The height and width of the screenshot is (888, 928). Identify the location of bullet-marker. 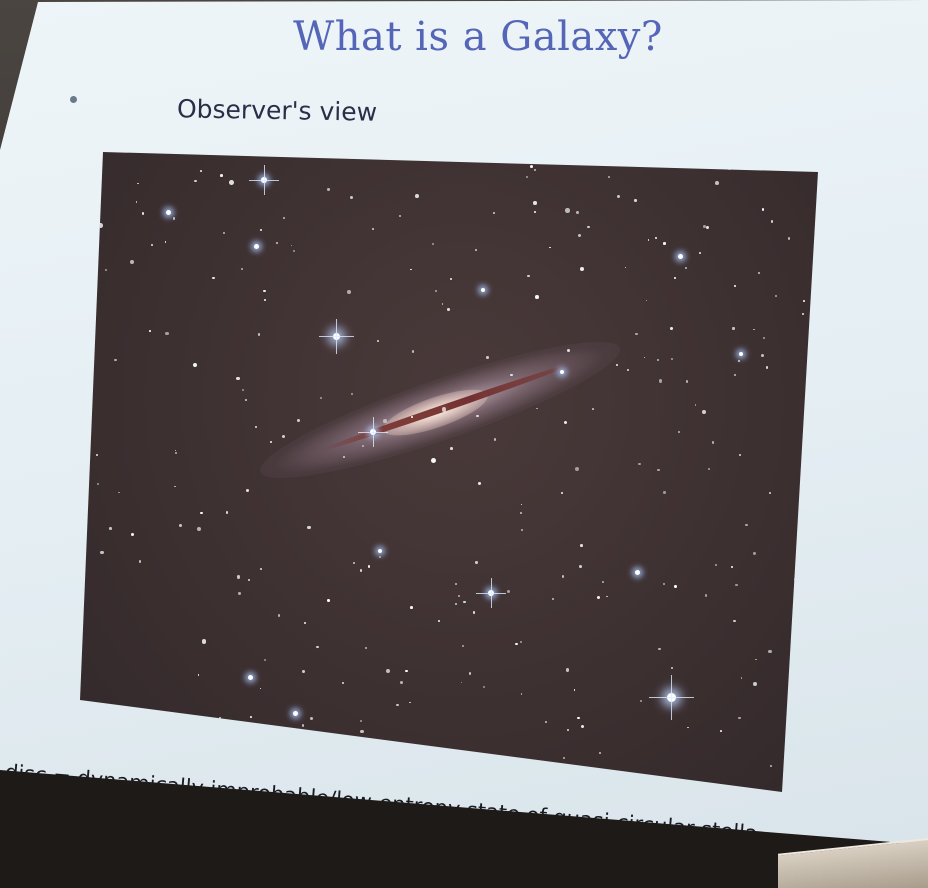
(73, 99).